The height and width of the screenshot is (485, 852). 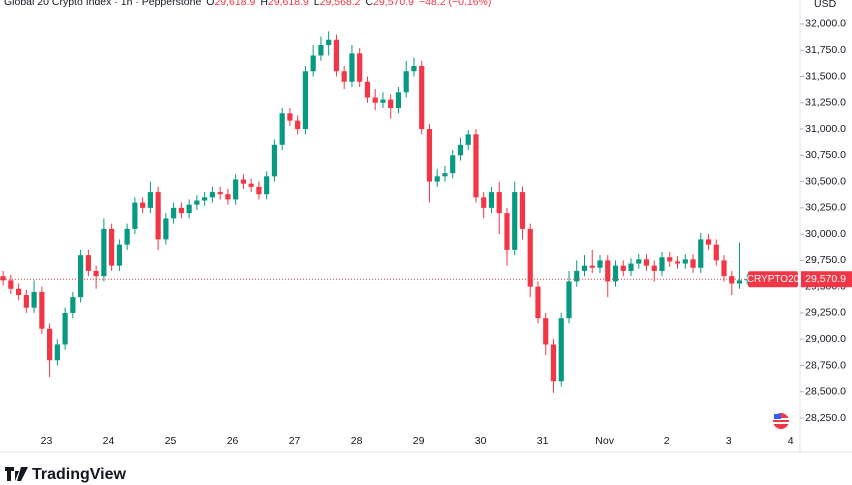 What do you see at coordinates (729, 441) in the screenshot?
I see `x-tick-label: 3` at bounding box center [729, 441].